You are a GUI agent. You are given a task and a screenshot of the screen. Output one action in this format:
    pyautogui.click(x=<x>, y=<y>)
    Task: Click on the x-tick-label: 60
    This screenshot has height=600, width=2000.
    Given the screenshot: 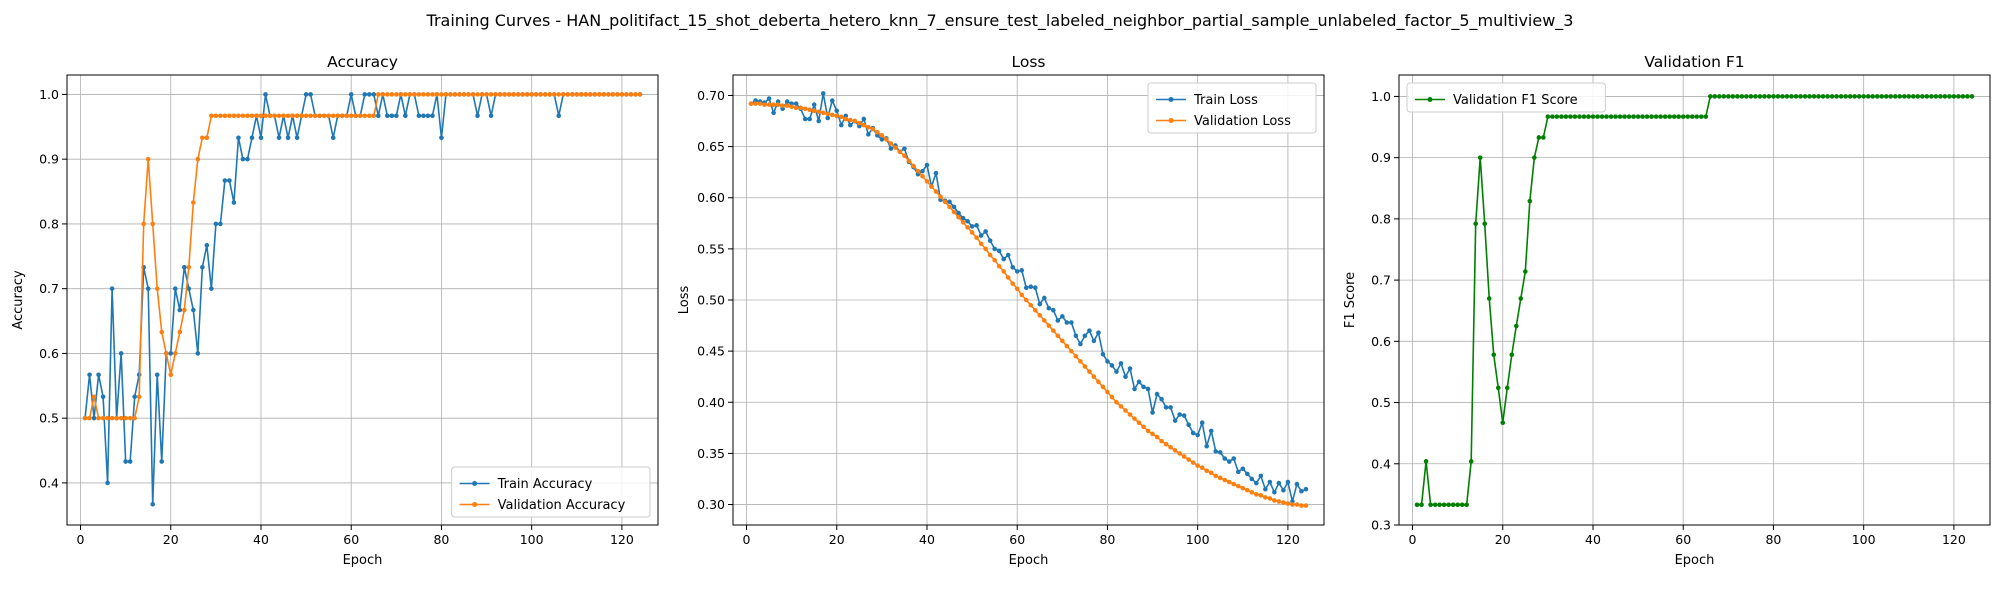 What is the action you would take?
    pyautogui.click(x=1683, y=539)
    